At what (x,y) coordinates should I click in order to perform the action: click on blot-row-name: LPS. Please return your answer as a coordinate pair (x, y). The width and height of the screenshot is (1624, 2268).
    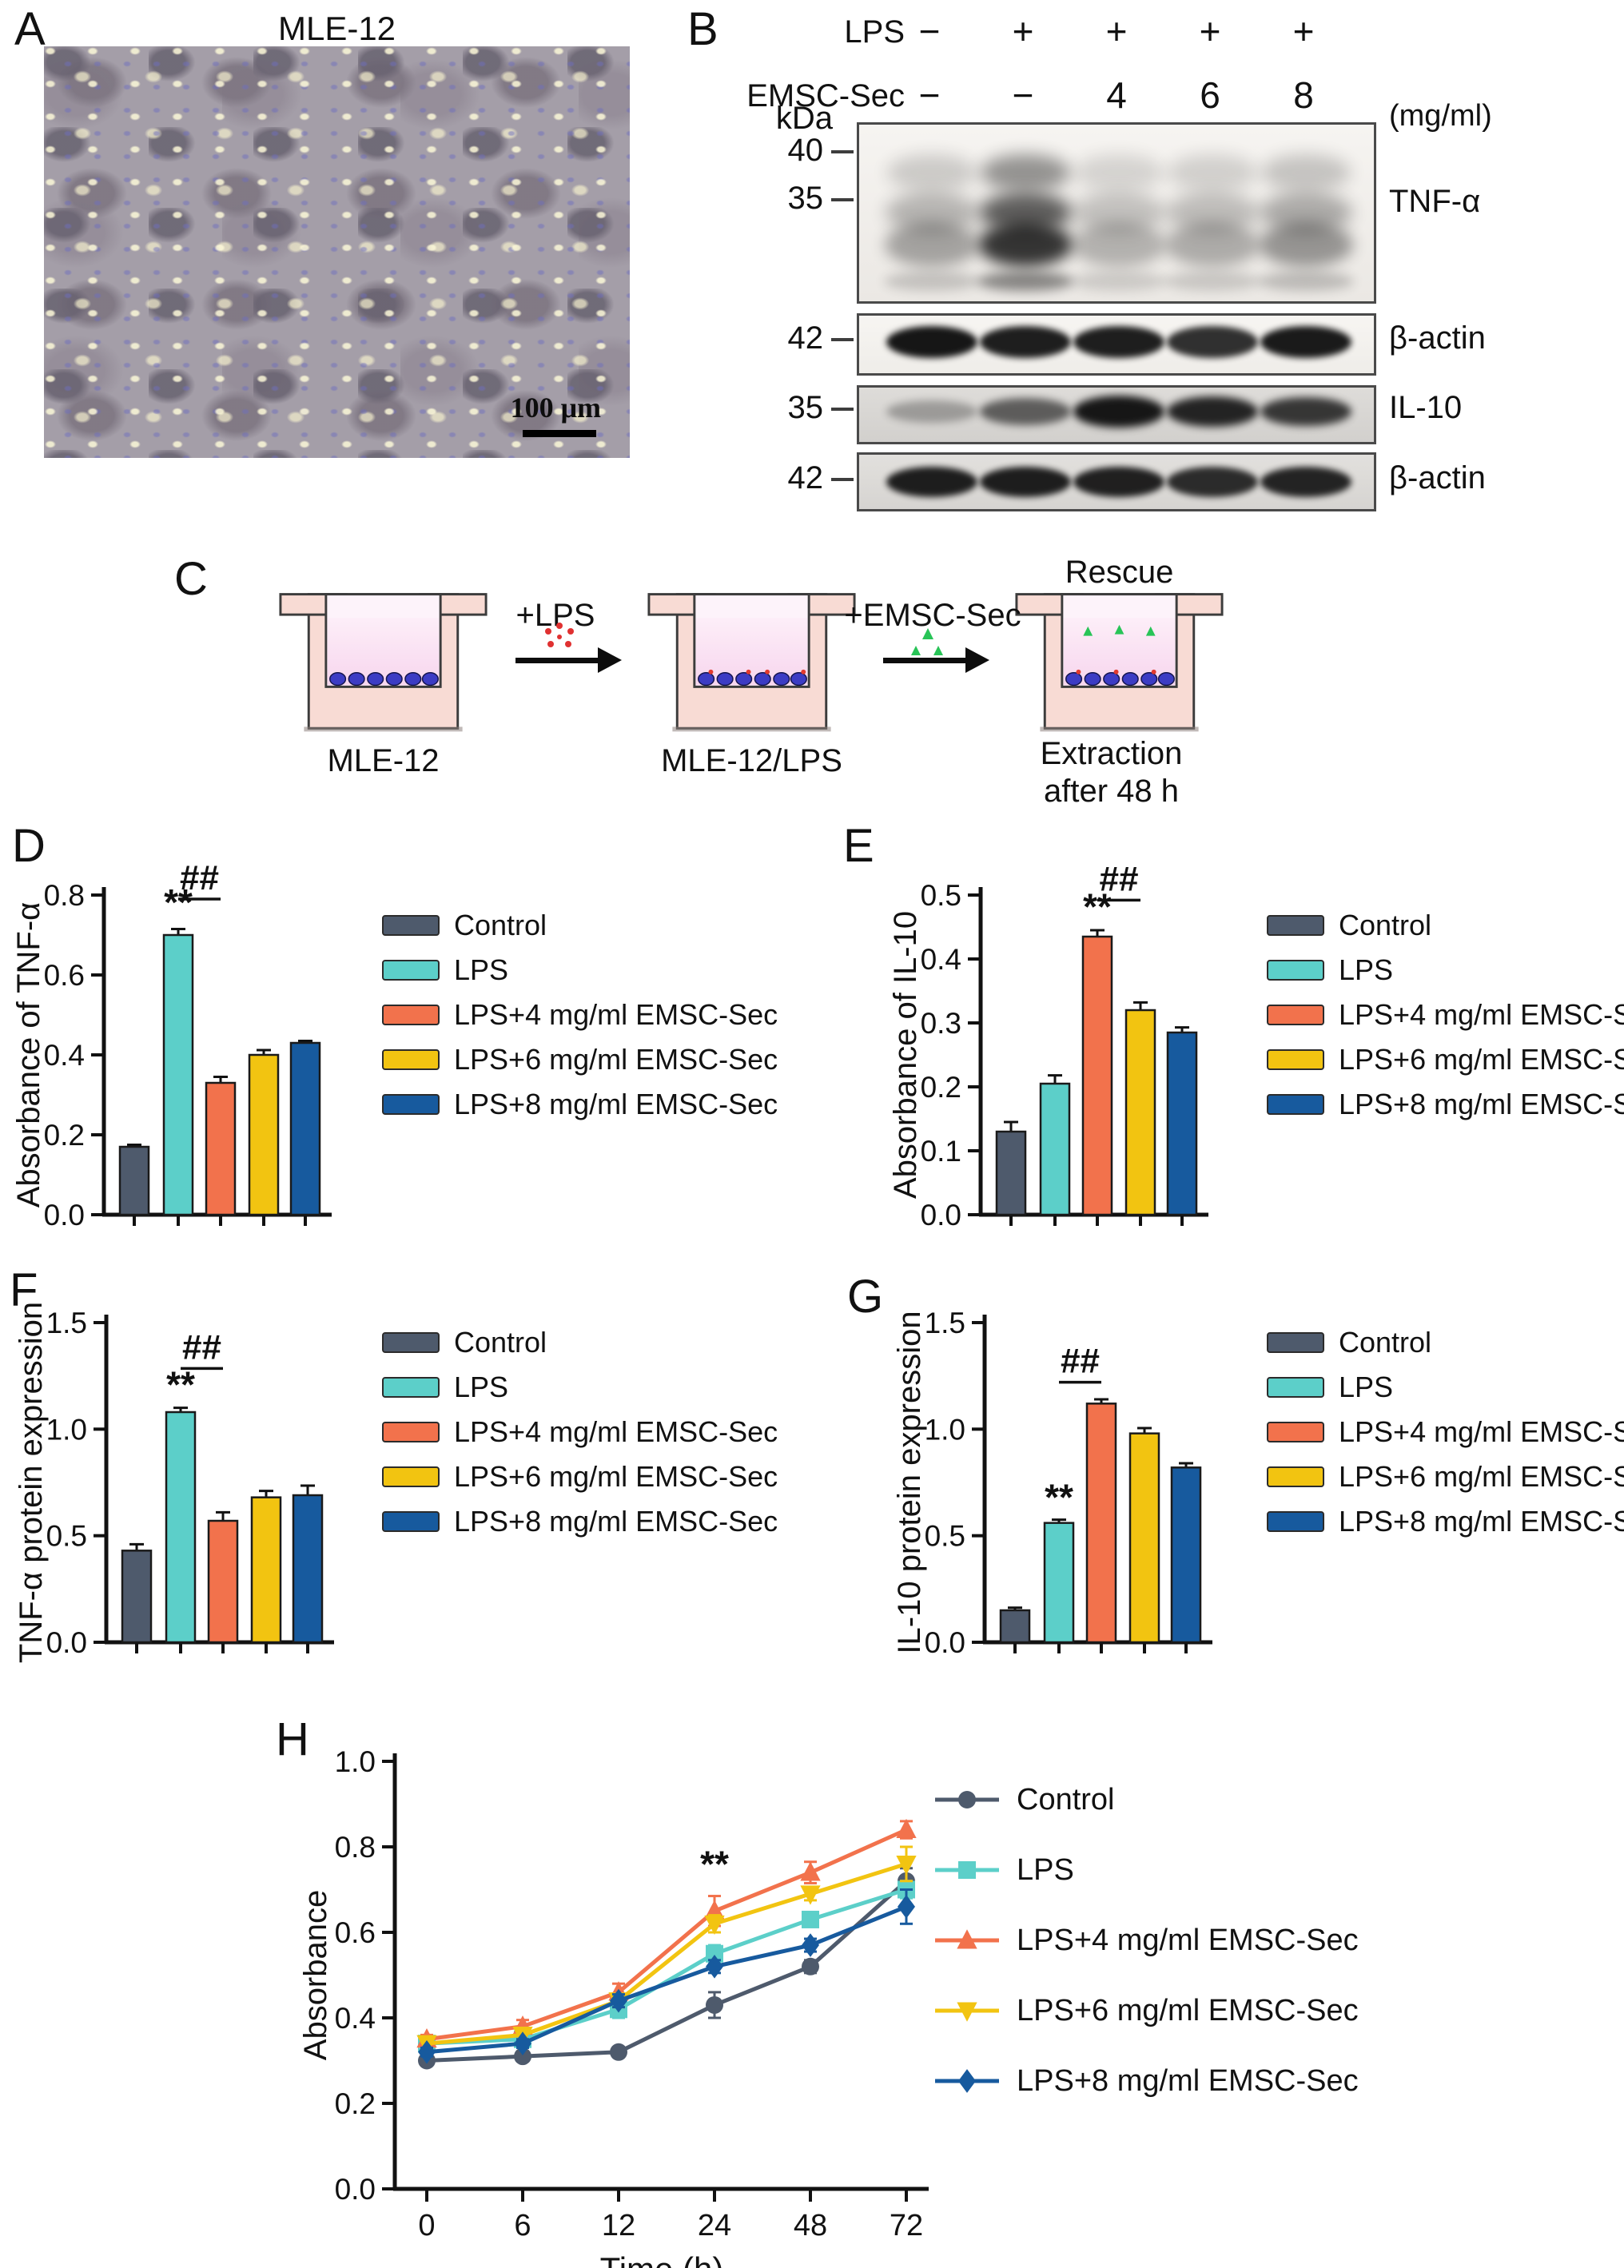
    Looking at the image, I should click on (875, 32).